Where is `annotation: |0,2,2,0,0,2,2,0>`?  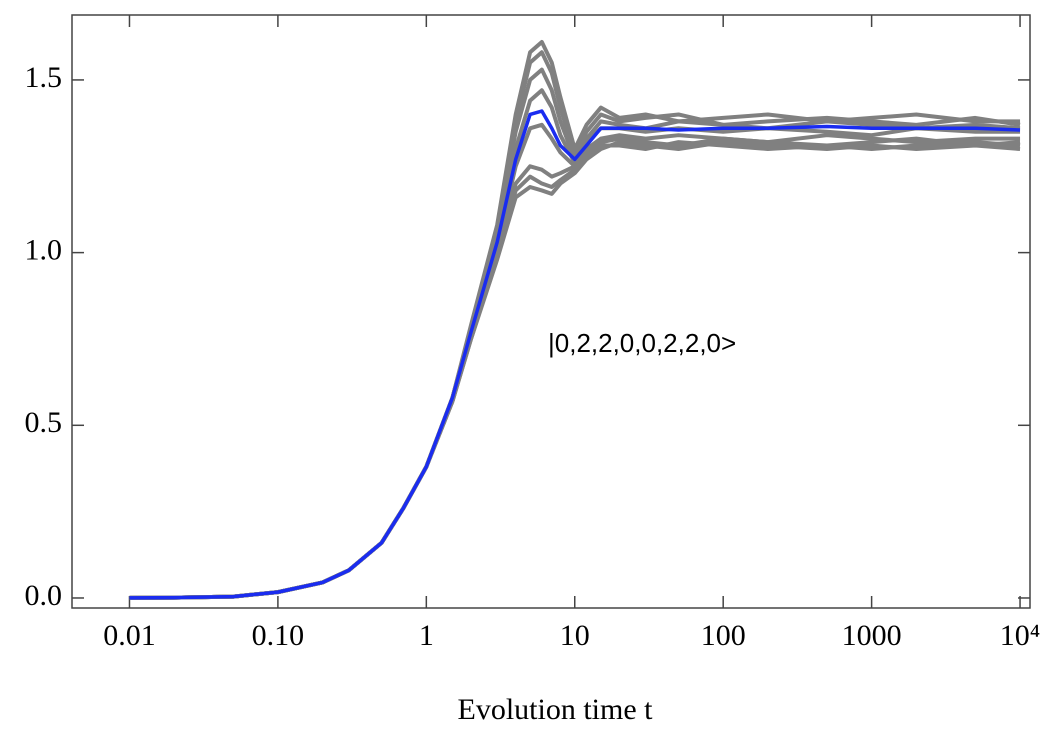 annotation: |0,2,2,0,0,2,2,0> is located at coordinates (642, 343).